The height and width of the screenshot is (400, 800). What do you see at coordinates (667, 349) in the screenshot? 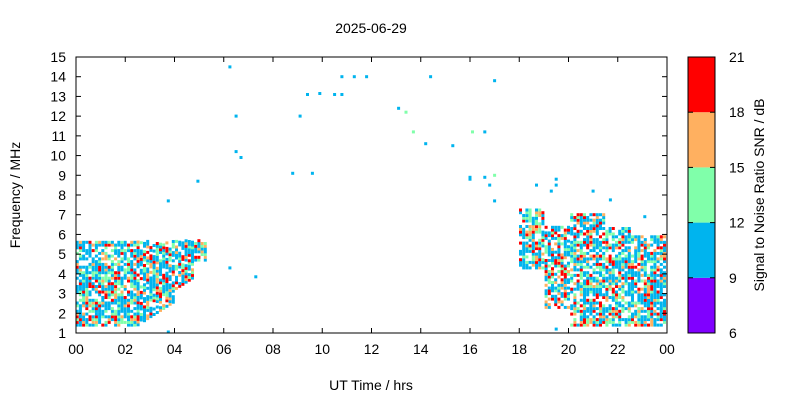
I see `x-tick-label: 00` at bounding box center [667, 349].